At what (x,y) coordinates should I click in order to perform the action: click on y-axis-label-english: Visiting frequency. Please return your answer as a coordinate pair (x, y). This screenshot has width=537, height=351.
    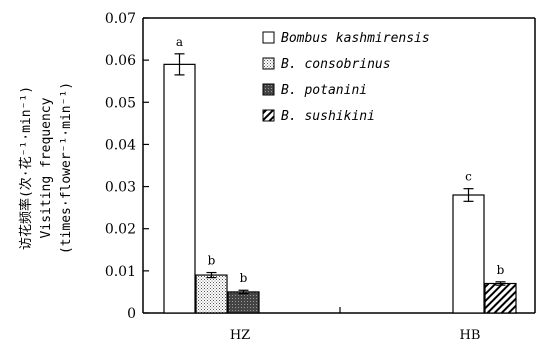
    Looking at the image, I should click on (46, 167).